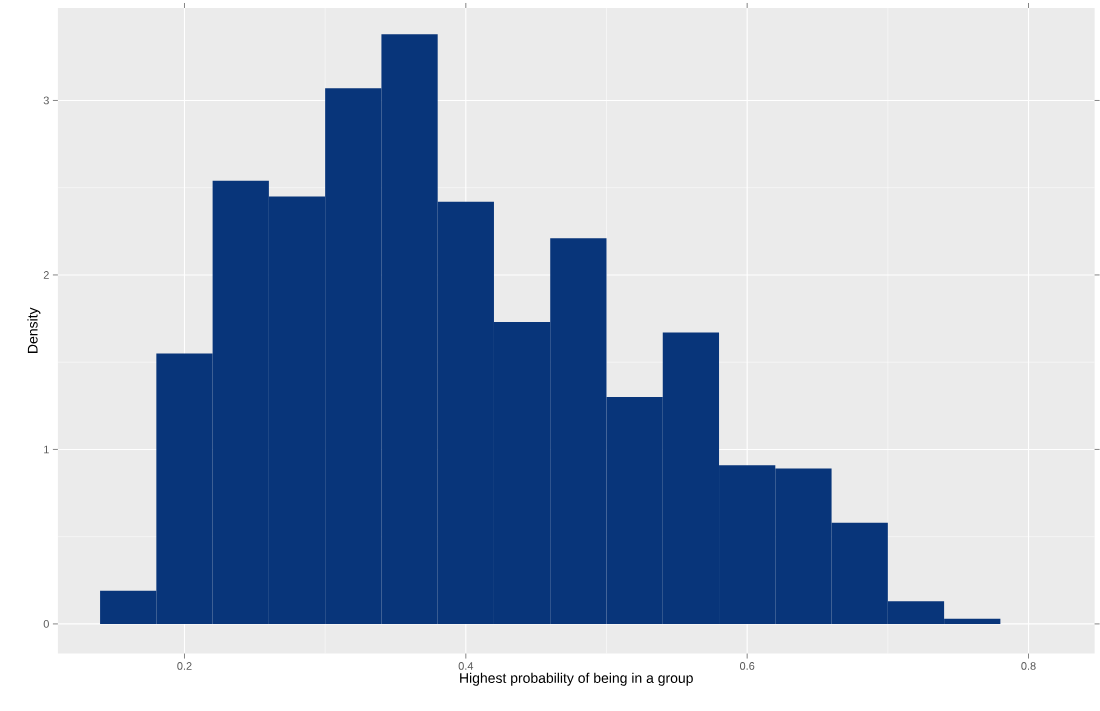  What do you see at coordinates (466, 665) in the screenshot?
I see `x-tick-label: 0.4` at bounding box center [466, 665].